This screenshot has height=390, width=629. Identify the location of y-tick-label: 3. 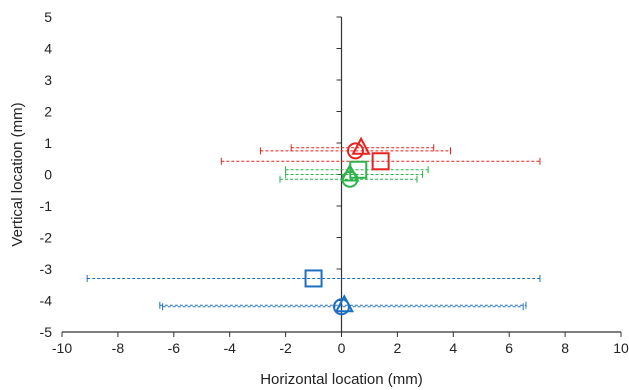
(48, 80).